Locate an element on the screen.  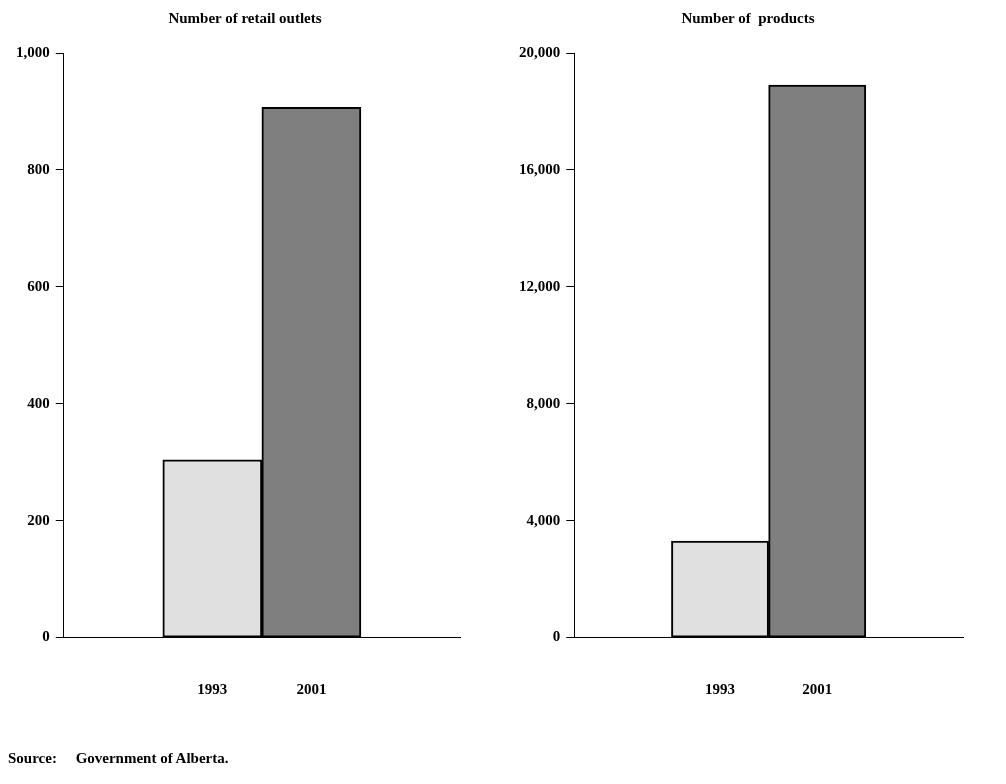
y-tick-label: 20,000 is located at coordinates (540, 51).